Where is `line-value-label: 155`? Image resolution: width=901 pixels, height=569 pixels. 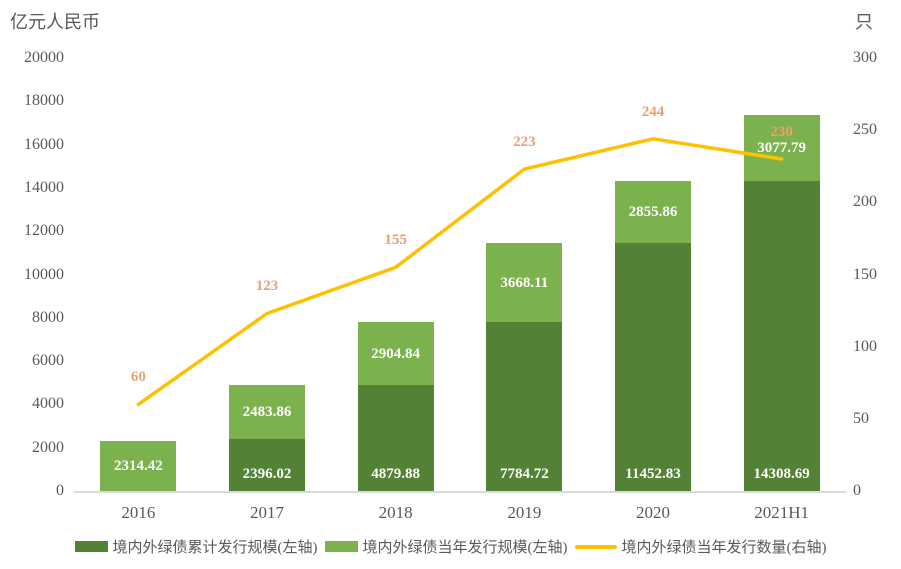 line-value-label: 155 is located at coordinates (395, 240).